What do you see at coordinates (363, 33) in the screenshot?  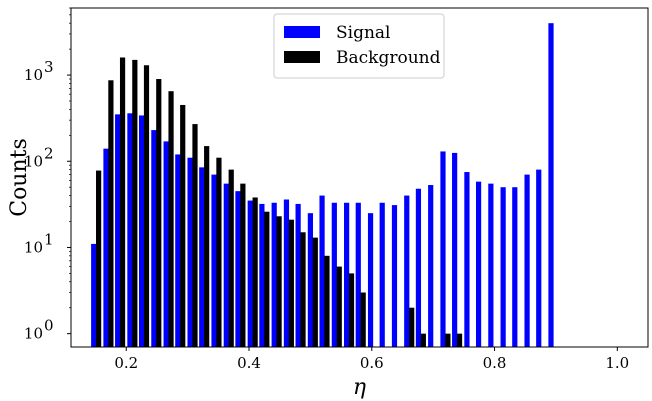 I see `legend-label-signal: Signal` at bounding box center [363, 33].